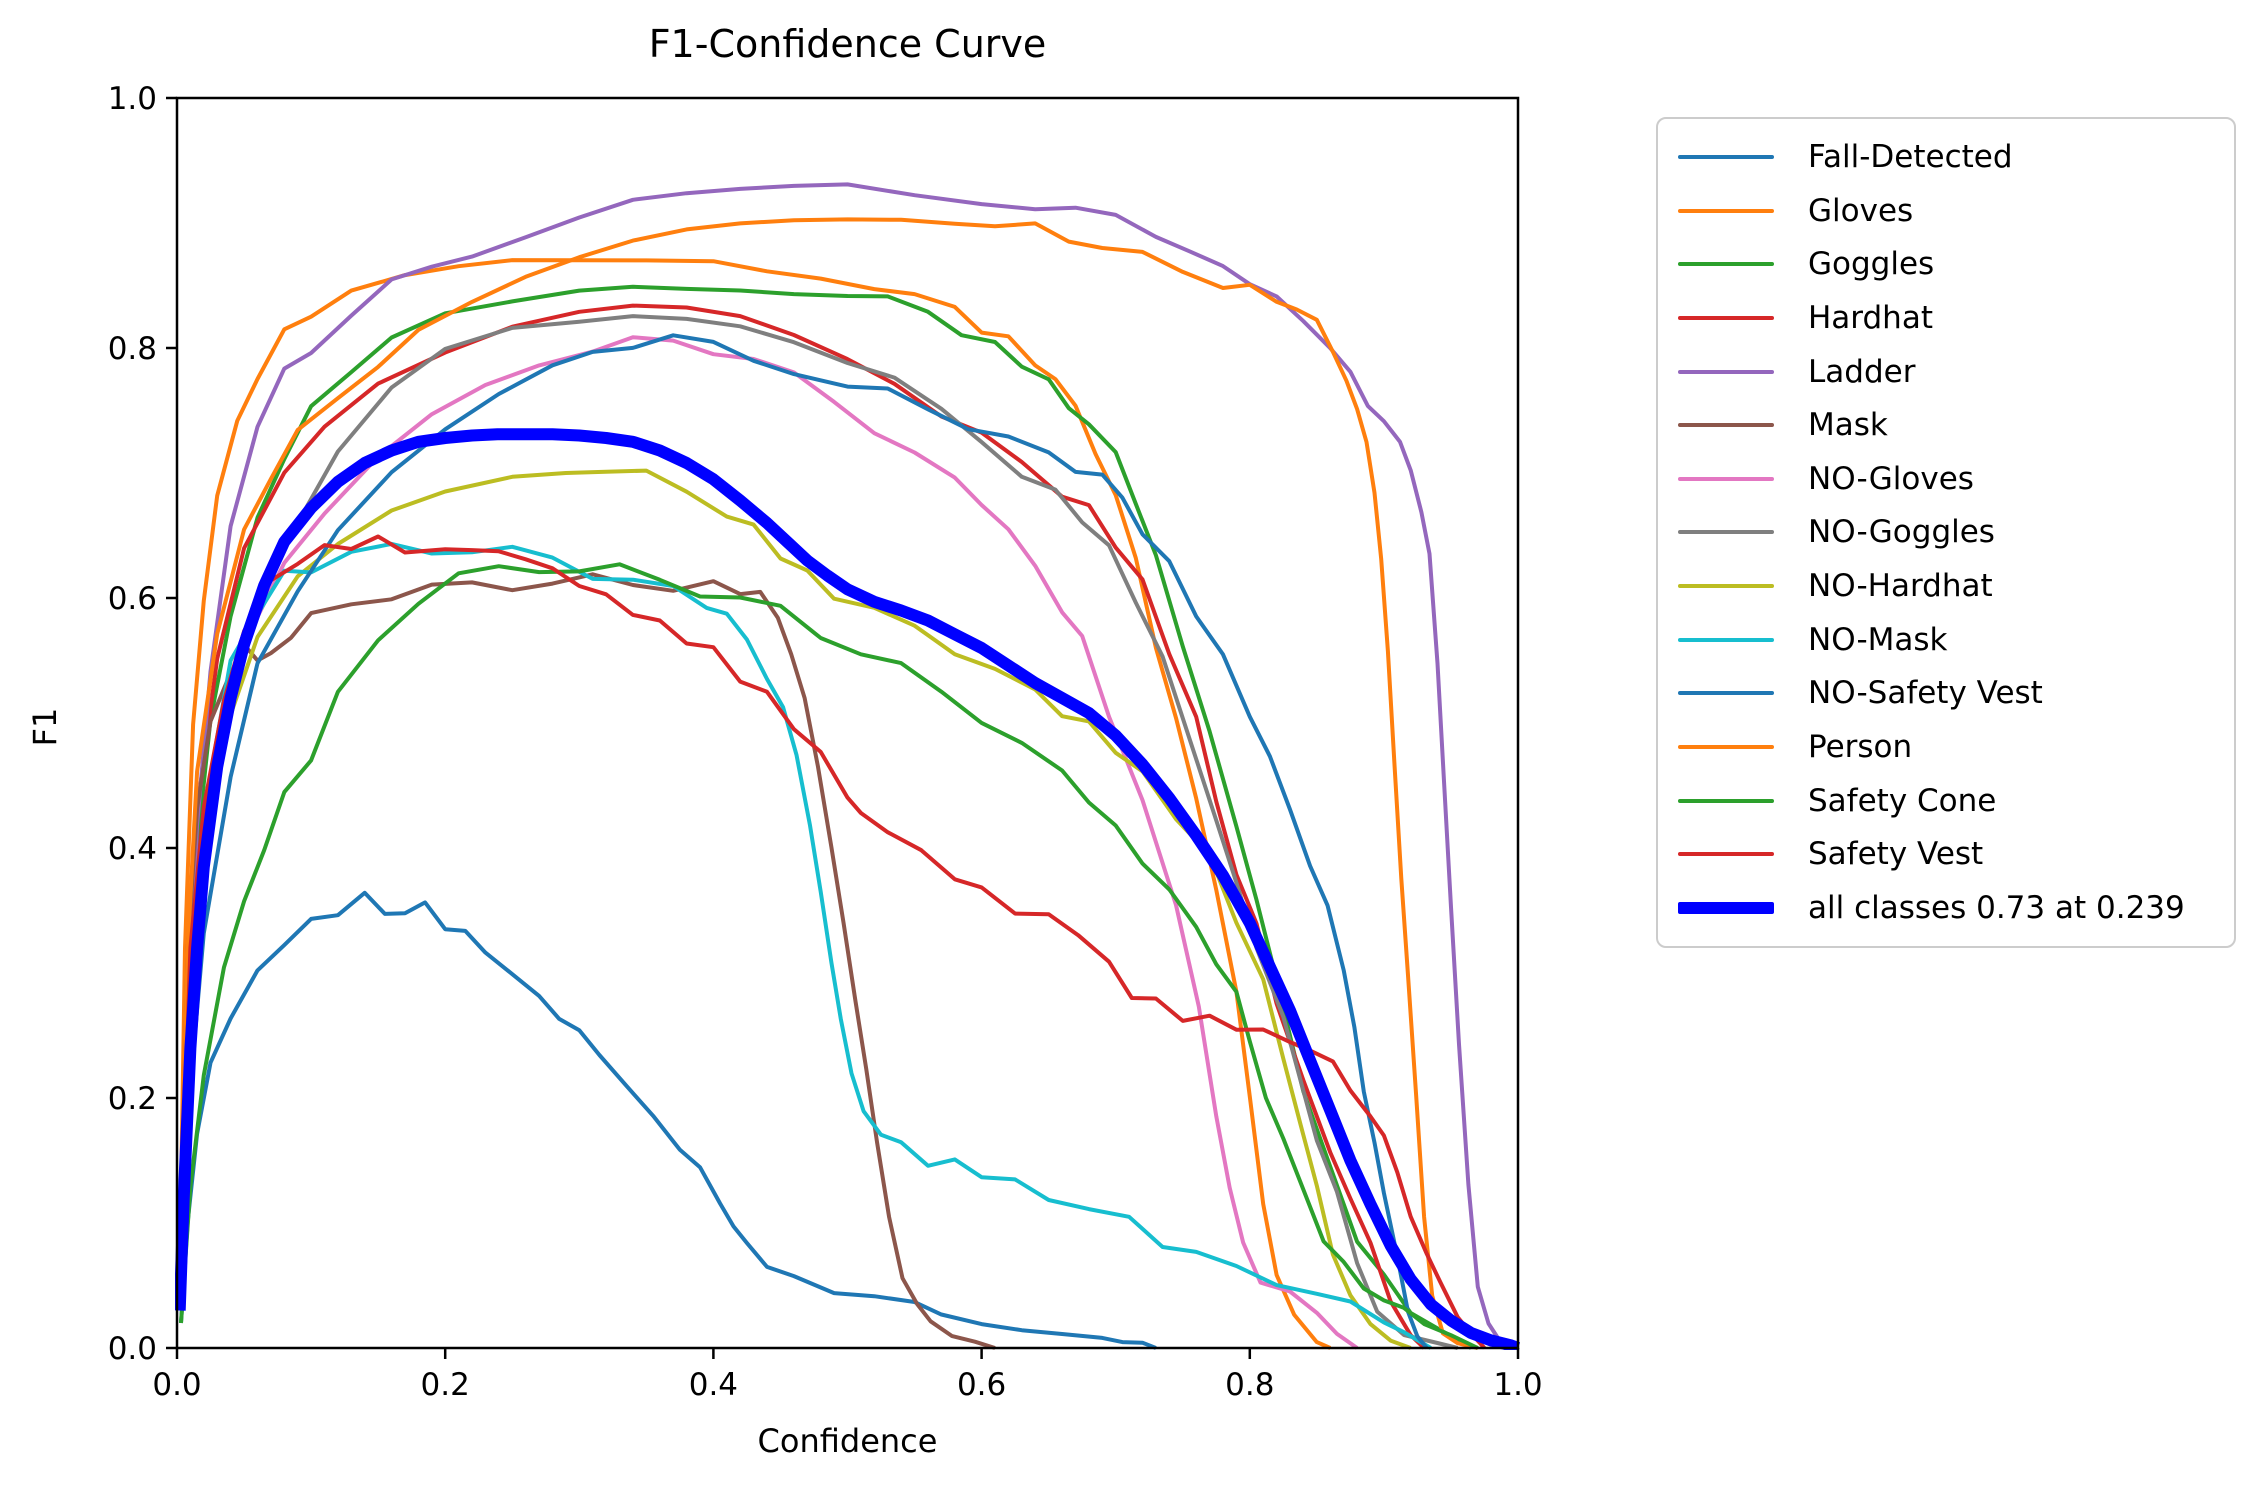 The image size is (2250, 1500). Describe the element at coordinates (1891, 478) in the screenshot. I see `legend-label: NO-Gloves` at that location.